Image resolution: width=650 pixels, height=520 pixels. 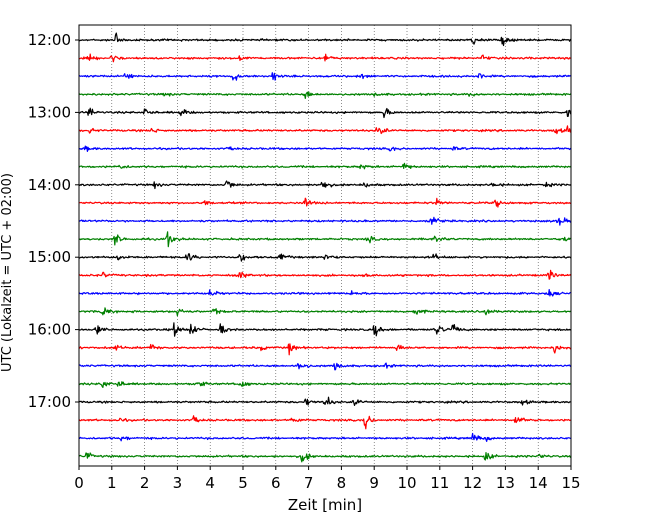 I want to click on x-tick-label: 5, so click(x=243, y=483).